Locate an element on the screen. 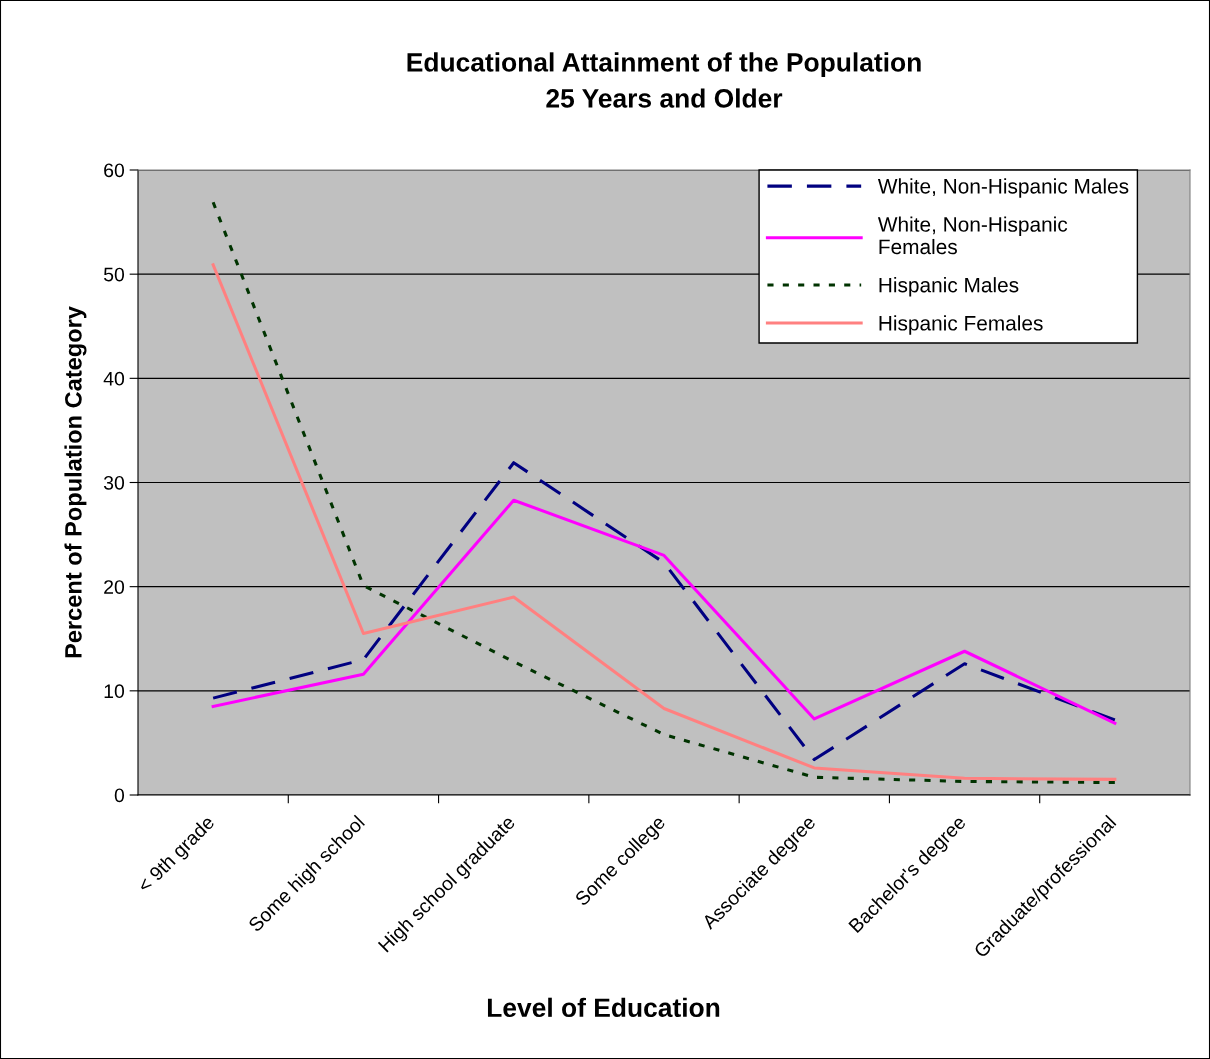 The height and width of the screenshot is (1059, 1210). y-tick-label: 50 is located at coordinates (114, 274).